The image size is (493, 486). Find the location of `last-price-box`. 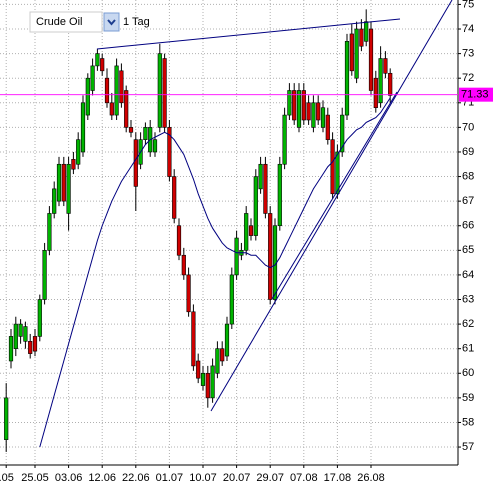

last-price-box is located at coordinates (476, 94).